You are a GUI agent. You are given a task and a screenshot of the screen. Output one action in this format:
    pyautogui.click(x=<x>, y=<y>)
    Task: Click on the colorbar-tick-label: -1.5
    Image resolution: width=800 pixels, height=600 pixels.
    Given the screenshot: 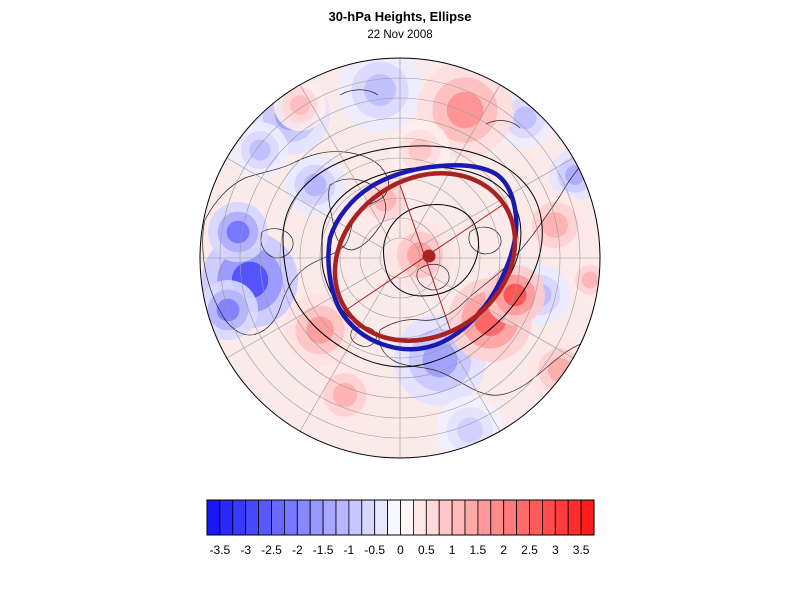 What is the action you would take?
    pyautogui.click(x=323, y=550)
    